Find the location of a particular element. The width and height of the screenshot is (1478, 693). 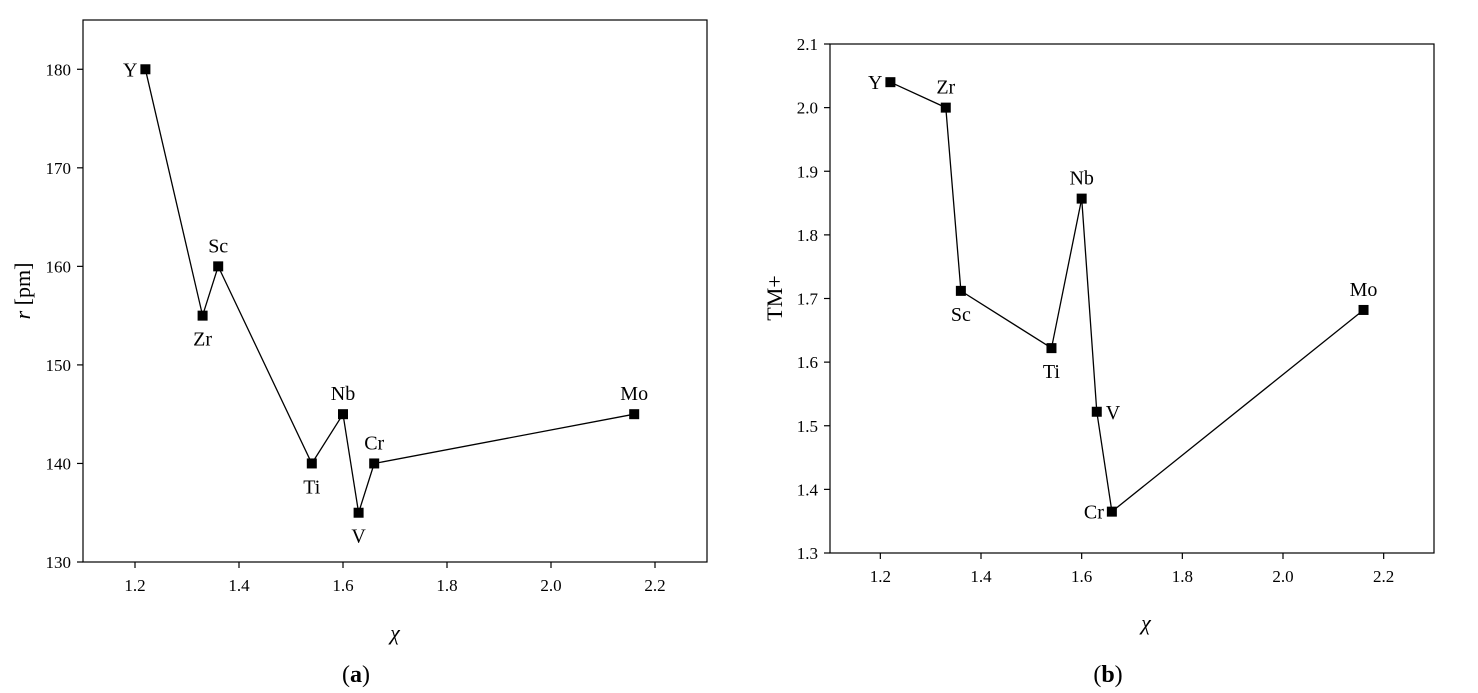

panel-b-y-tick-label: 1.4 is located at coordinates (808, 489).